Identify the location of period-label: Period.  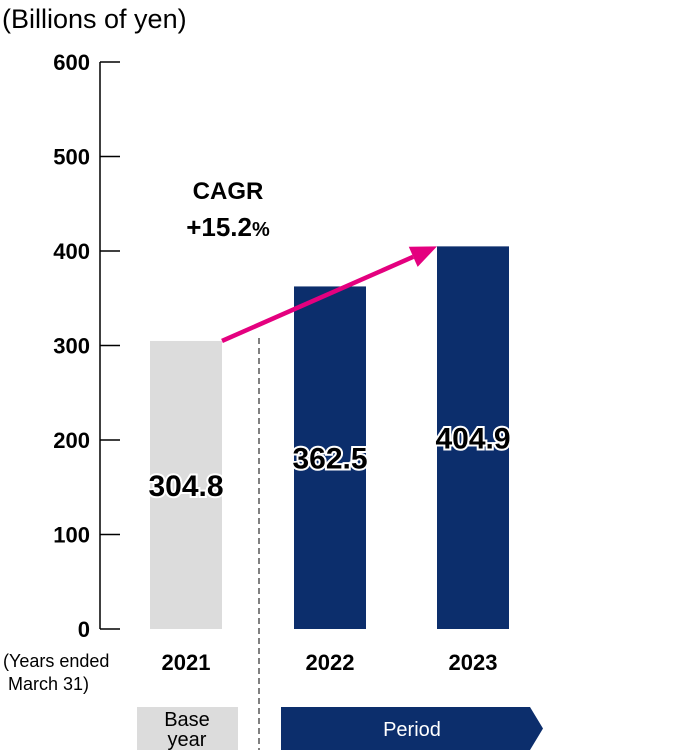
(412, 730).